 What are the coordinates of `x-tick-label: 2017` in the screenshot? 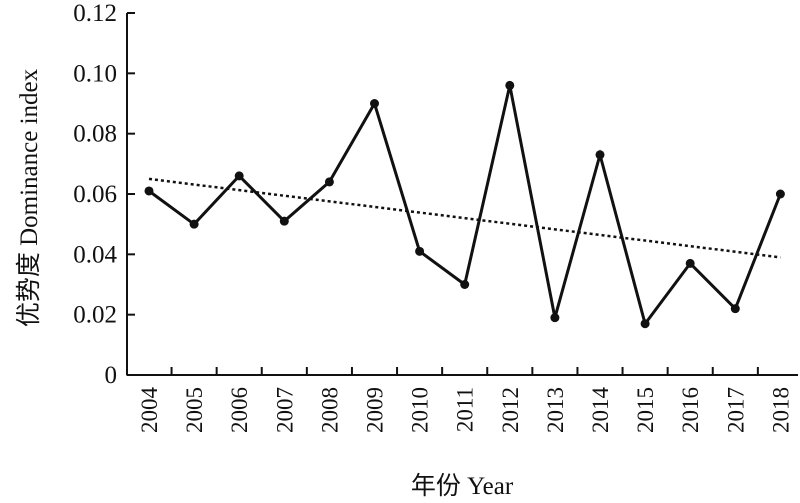 It's located at (735, 410).